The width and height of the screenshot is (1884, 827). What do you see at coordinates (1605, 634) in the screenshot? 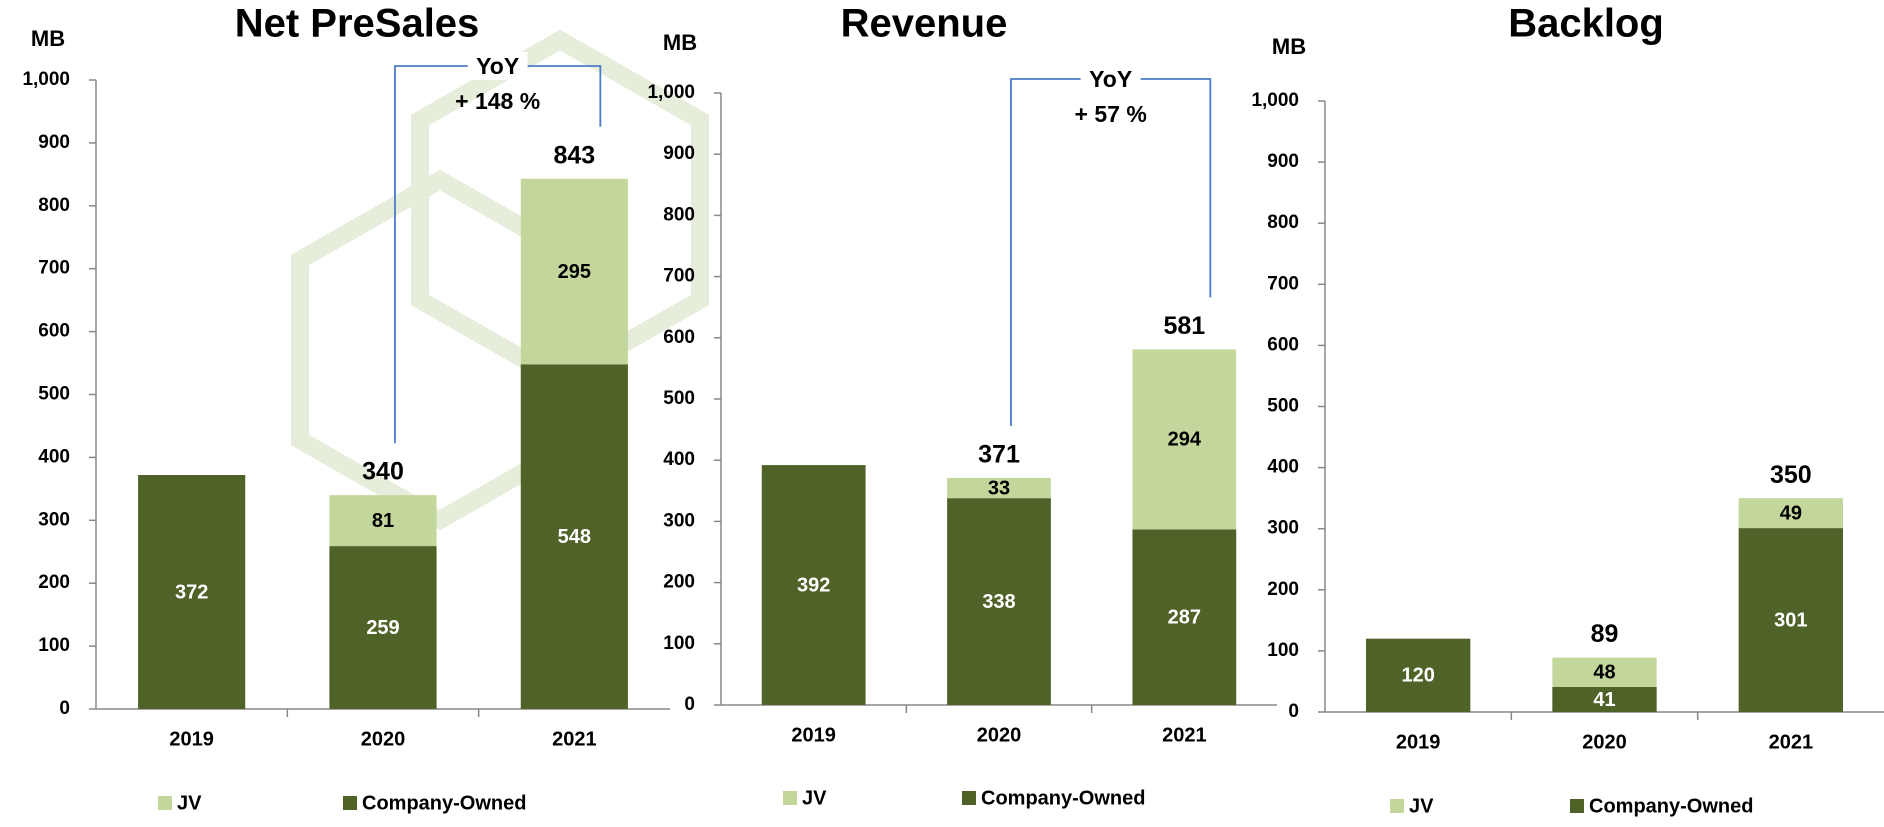
I see `total-label: 89` at bounding box center [1605, 634].